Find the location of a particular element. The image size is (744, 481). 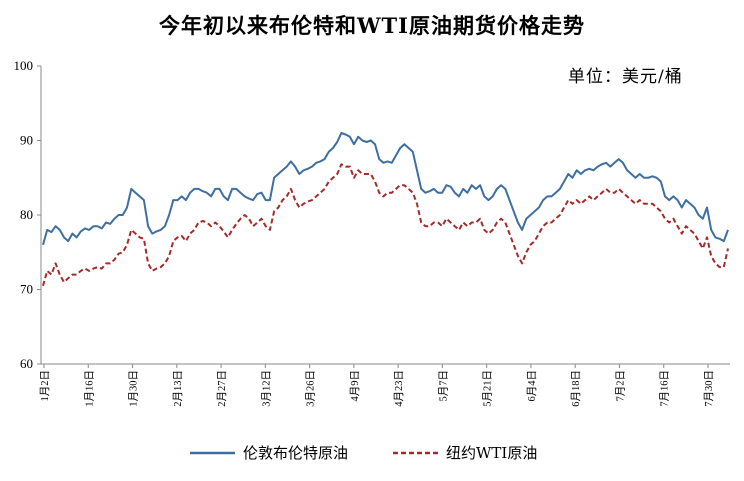

y-tick-label: 90 is located at coordinates (26, 140).